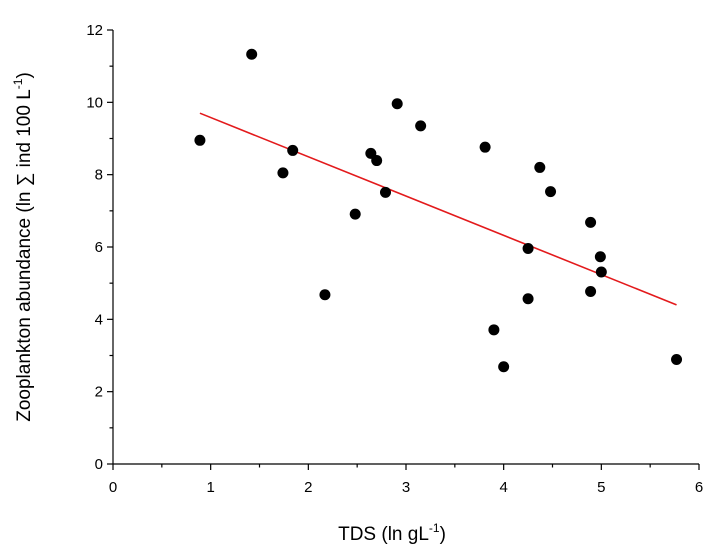  What do you see at coordinates (94, 102) in the screenshot?
I see `y-tick-label: 10` at bounding box center [94, 102].